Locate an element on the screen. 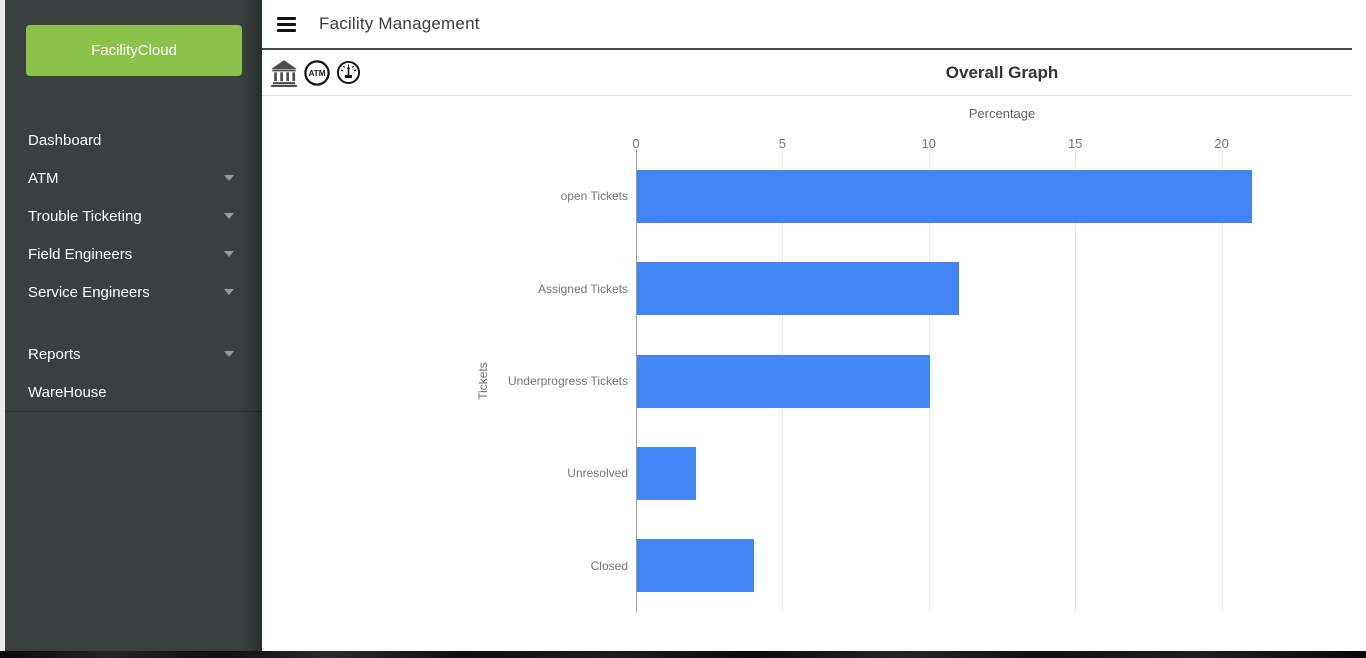 This screenshot has height=658, width=1366. sidebar-item-label: Trouble Ticketing is located at coordinates (85, 216).